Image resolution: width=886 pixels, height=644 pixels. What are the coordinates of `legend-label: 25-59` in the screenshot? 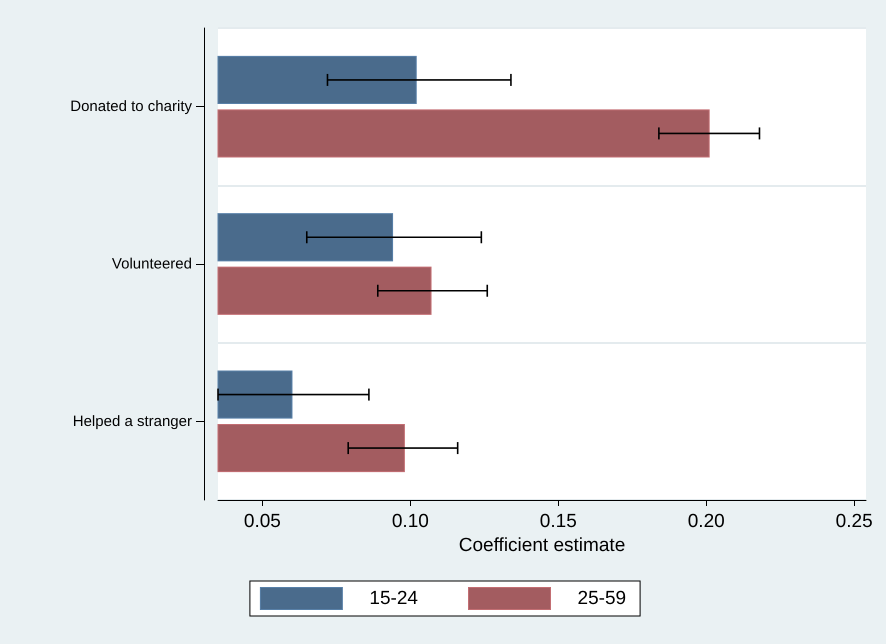 It's located at (602, 598).